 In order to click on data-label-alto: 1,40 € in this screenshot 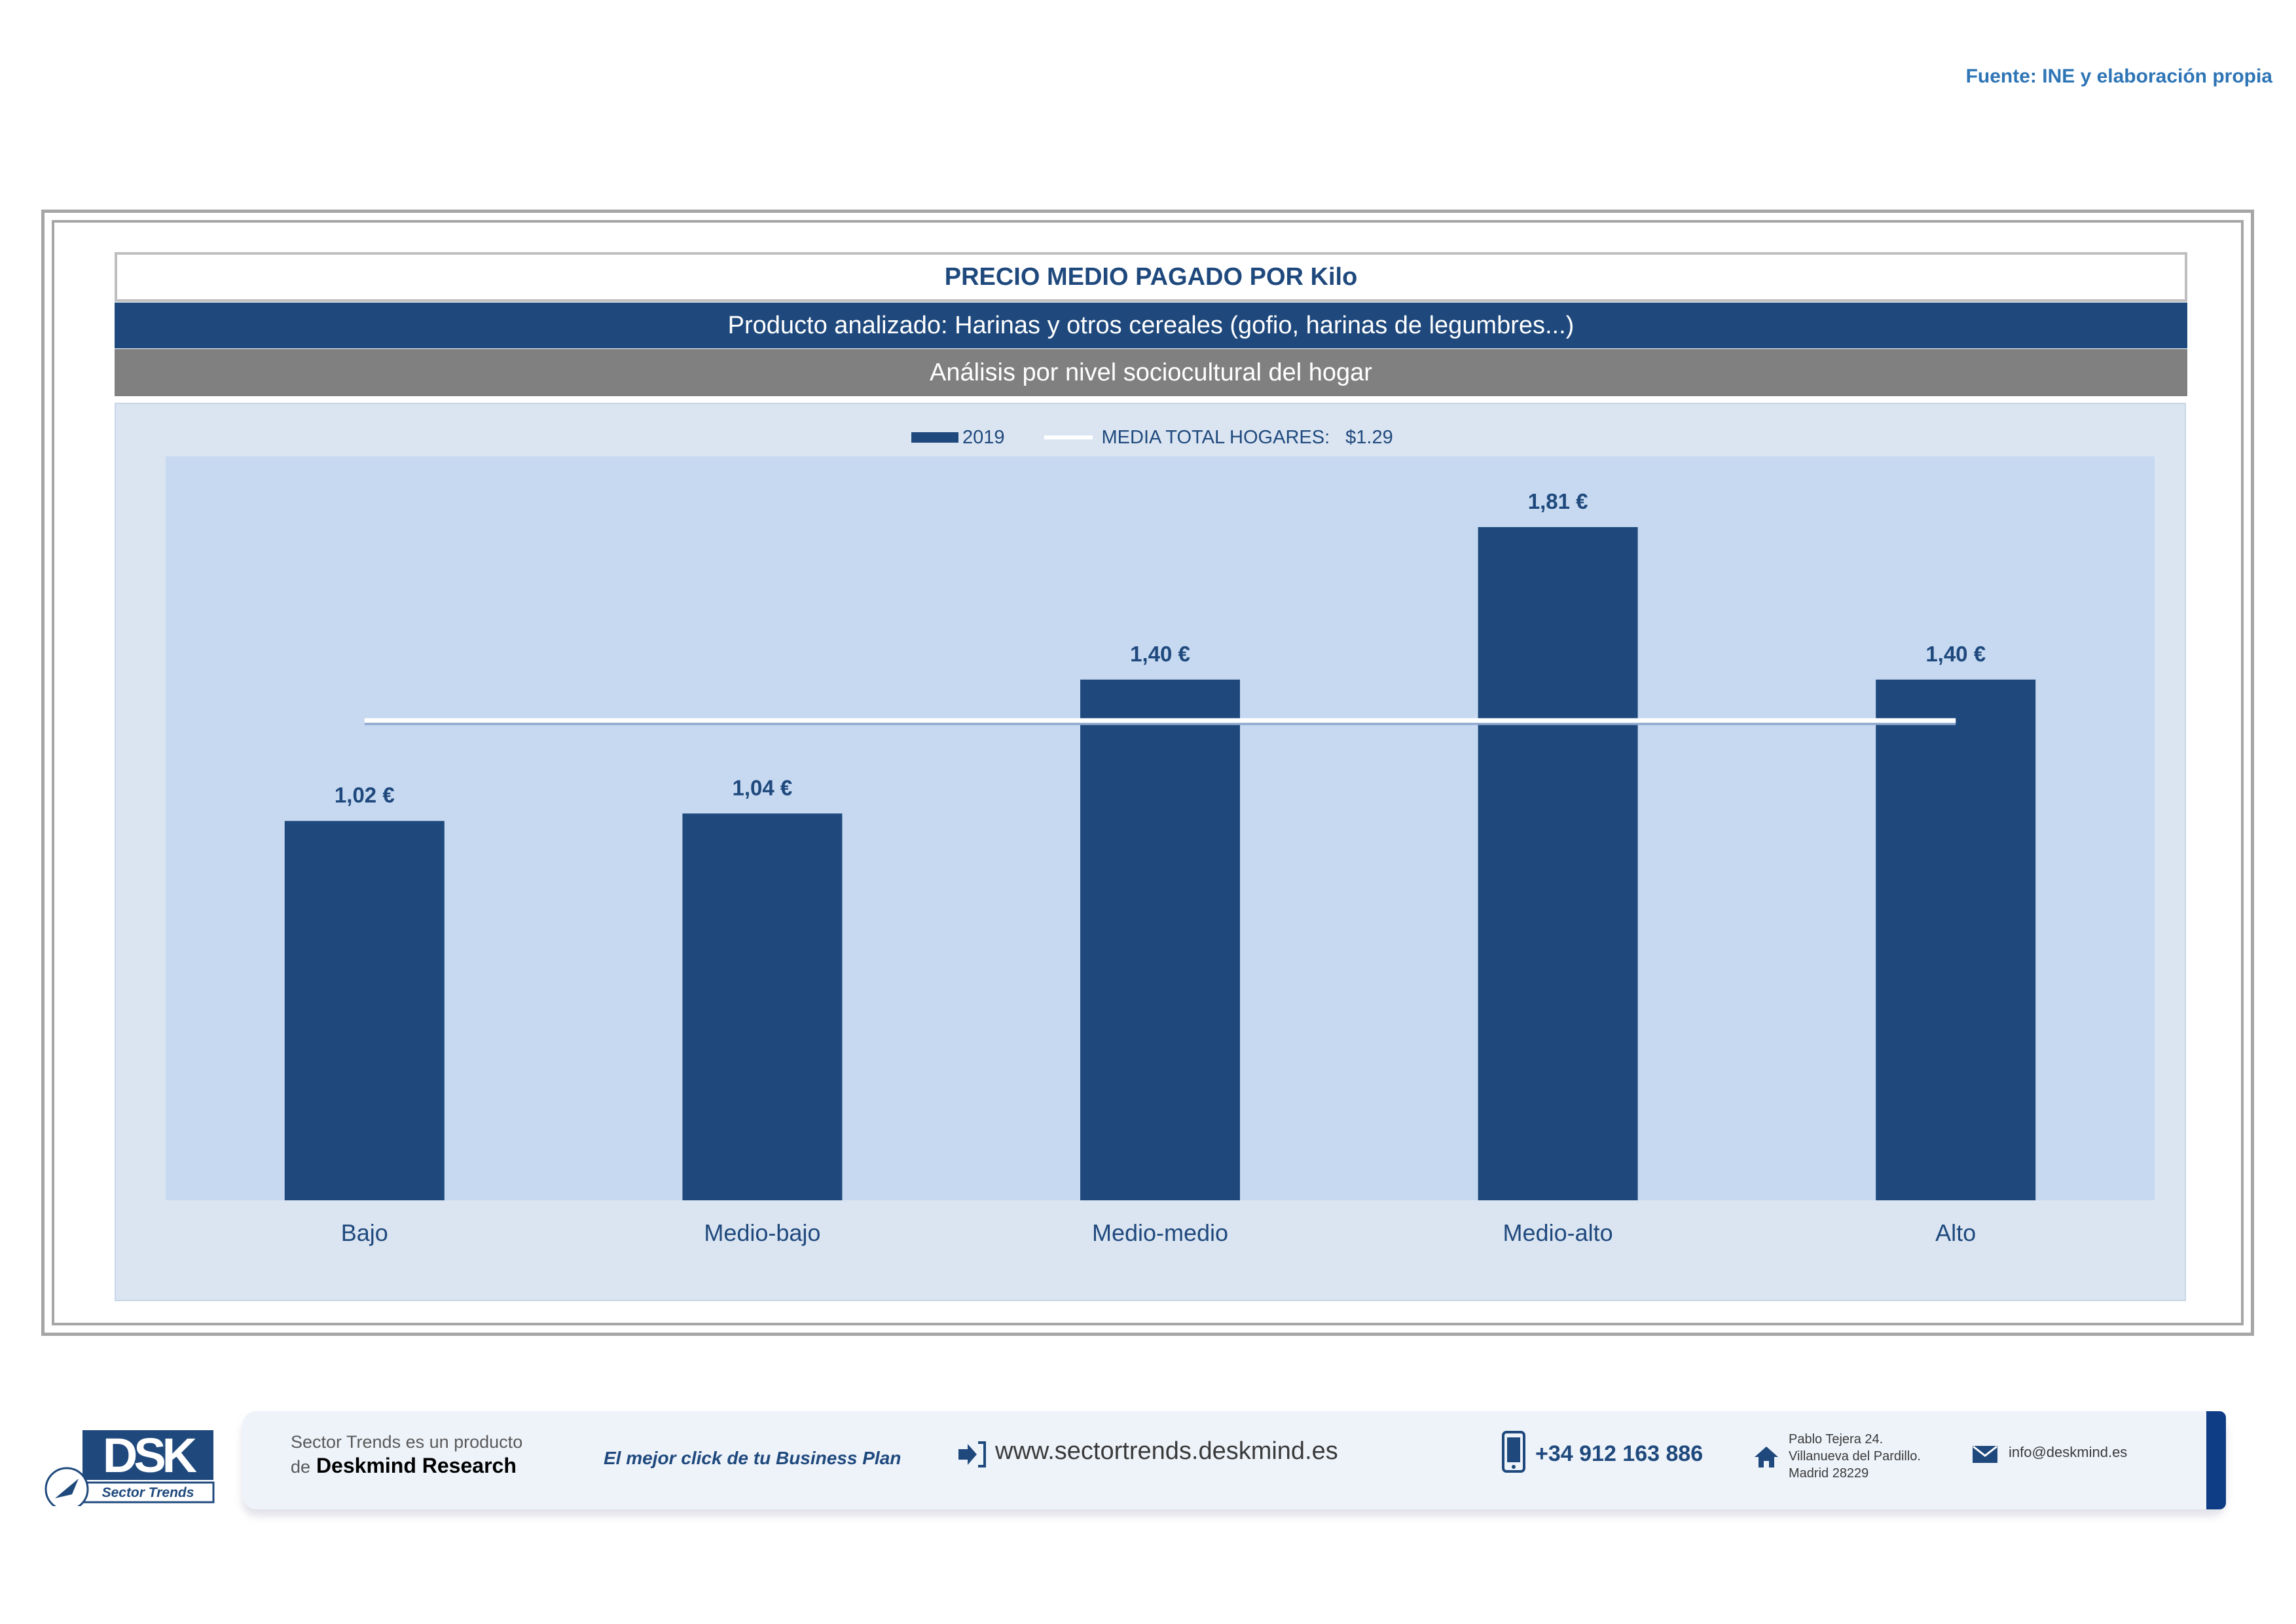, I will do `click(1955, 654)`.